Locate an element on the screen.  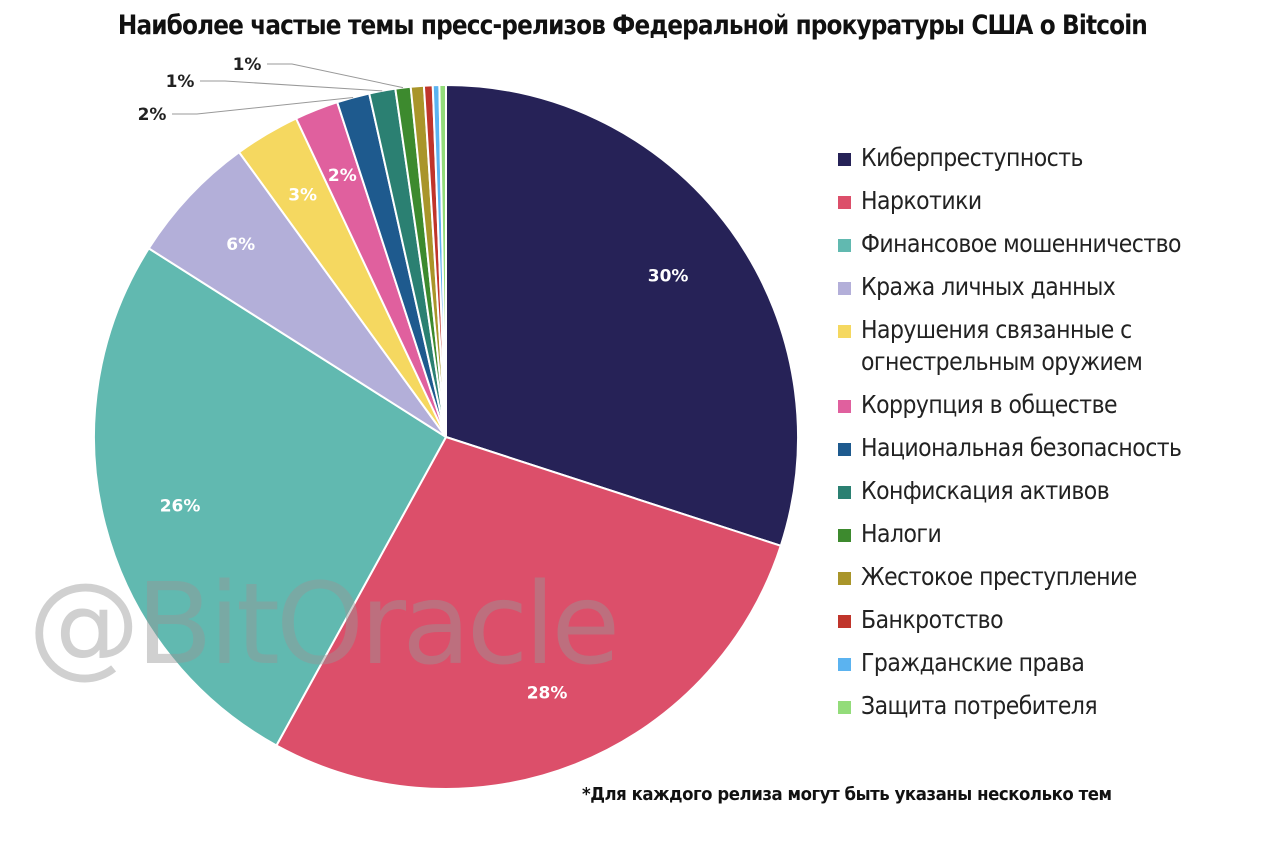
outside-label-1: 2% is located at coordinates (152, 115).